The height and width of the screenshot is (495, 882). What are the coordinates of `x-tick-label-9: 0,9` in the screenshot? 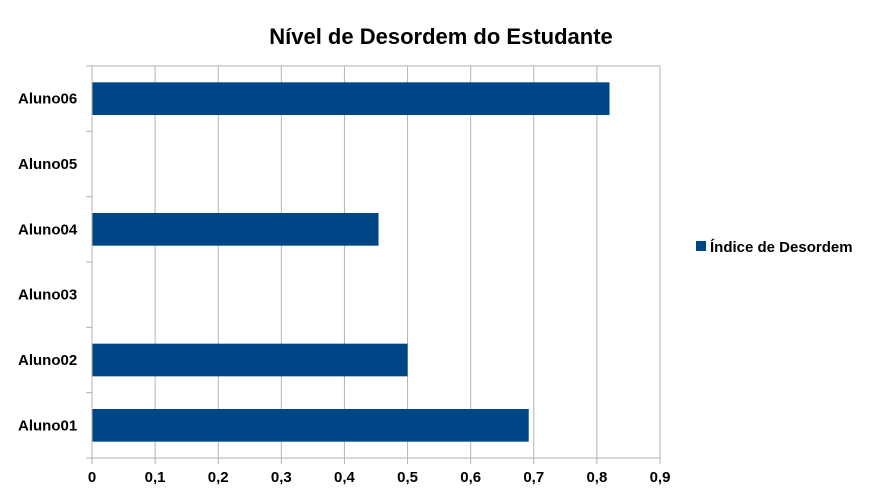 It's located at (660, 477).